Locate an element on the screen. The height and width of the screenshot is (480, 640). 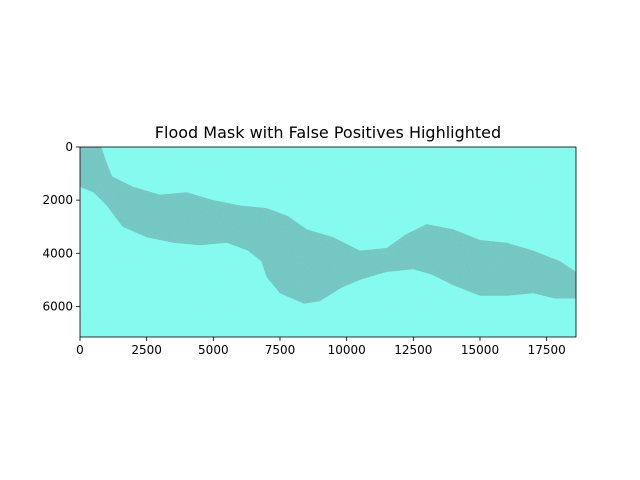
y-tick-label: 4000 is located at coordinates (57, 253).